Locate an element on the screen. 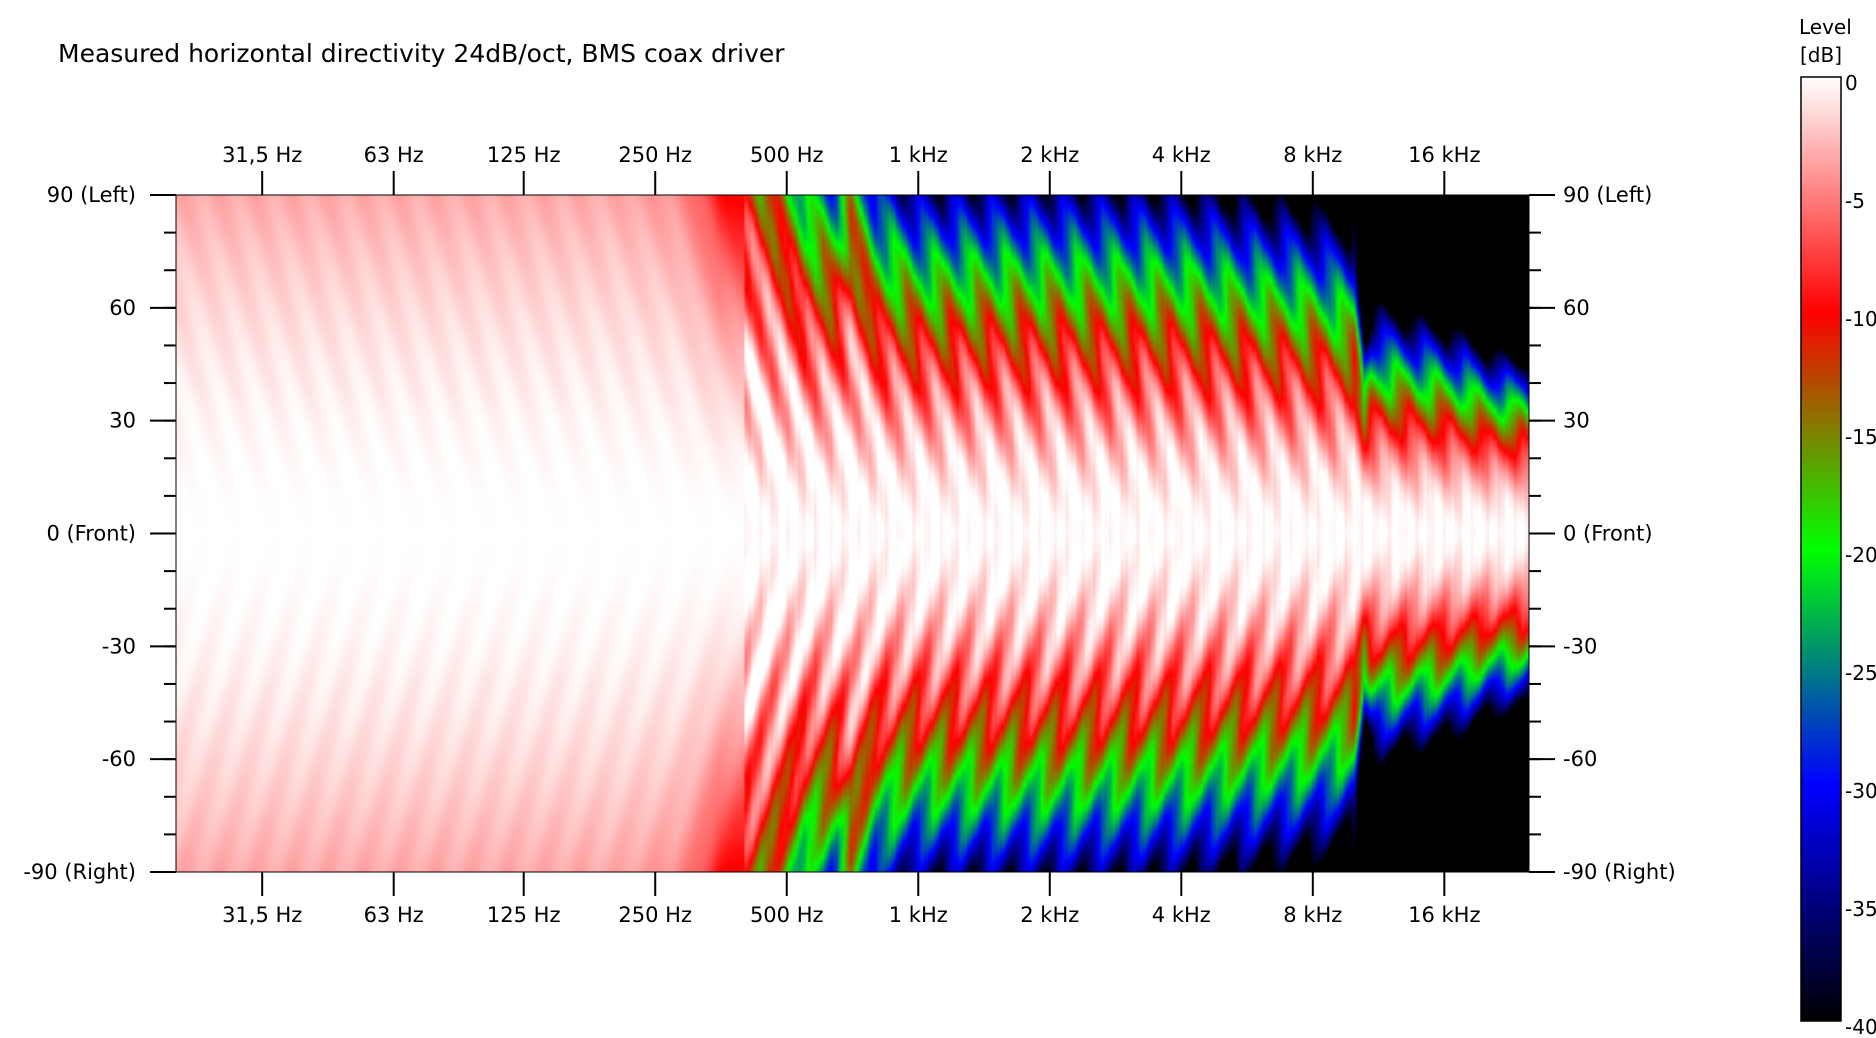 Image resolution: width=1876 pixels, height=1038 pixels. colorbar is located at coordinates (1821, 549).